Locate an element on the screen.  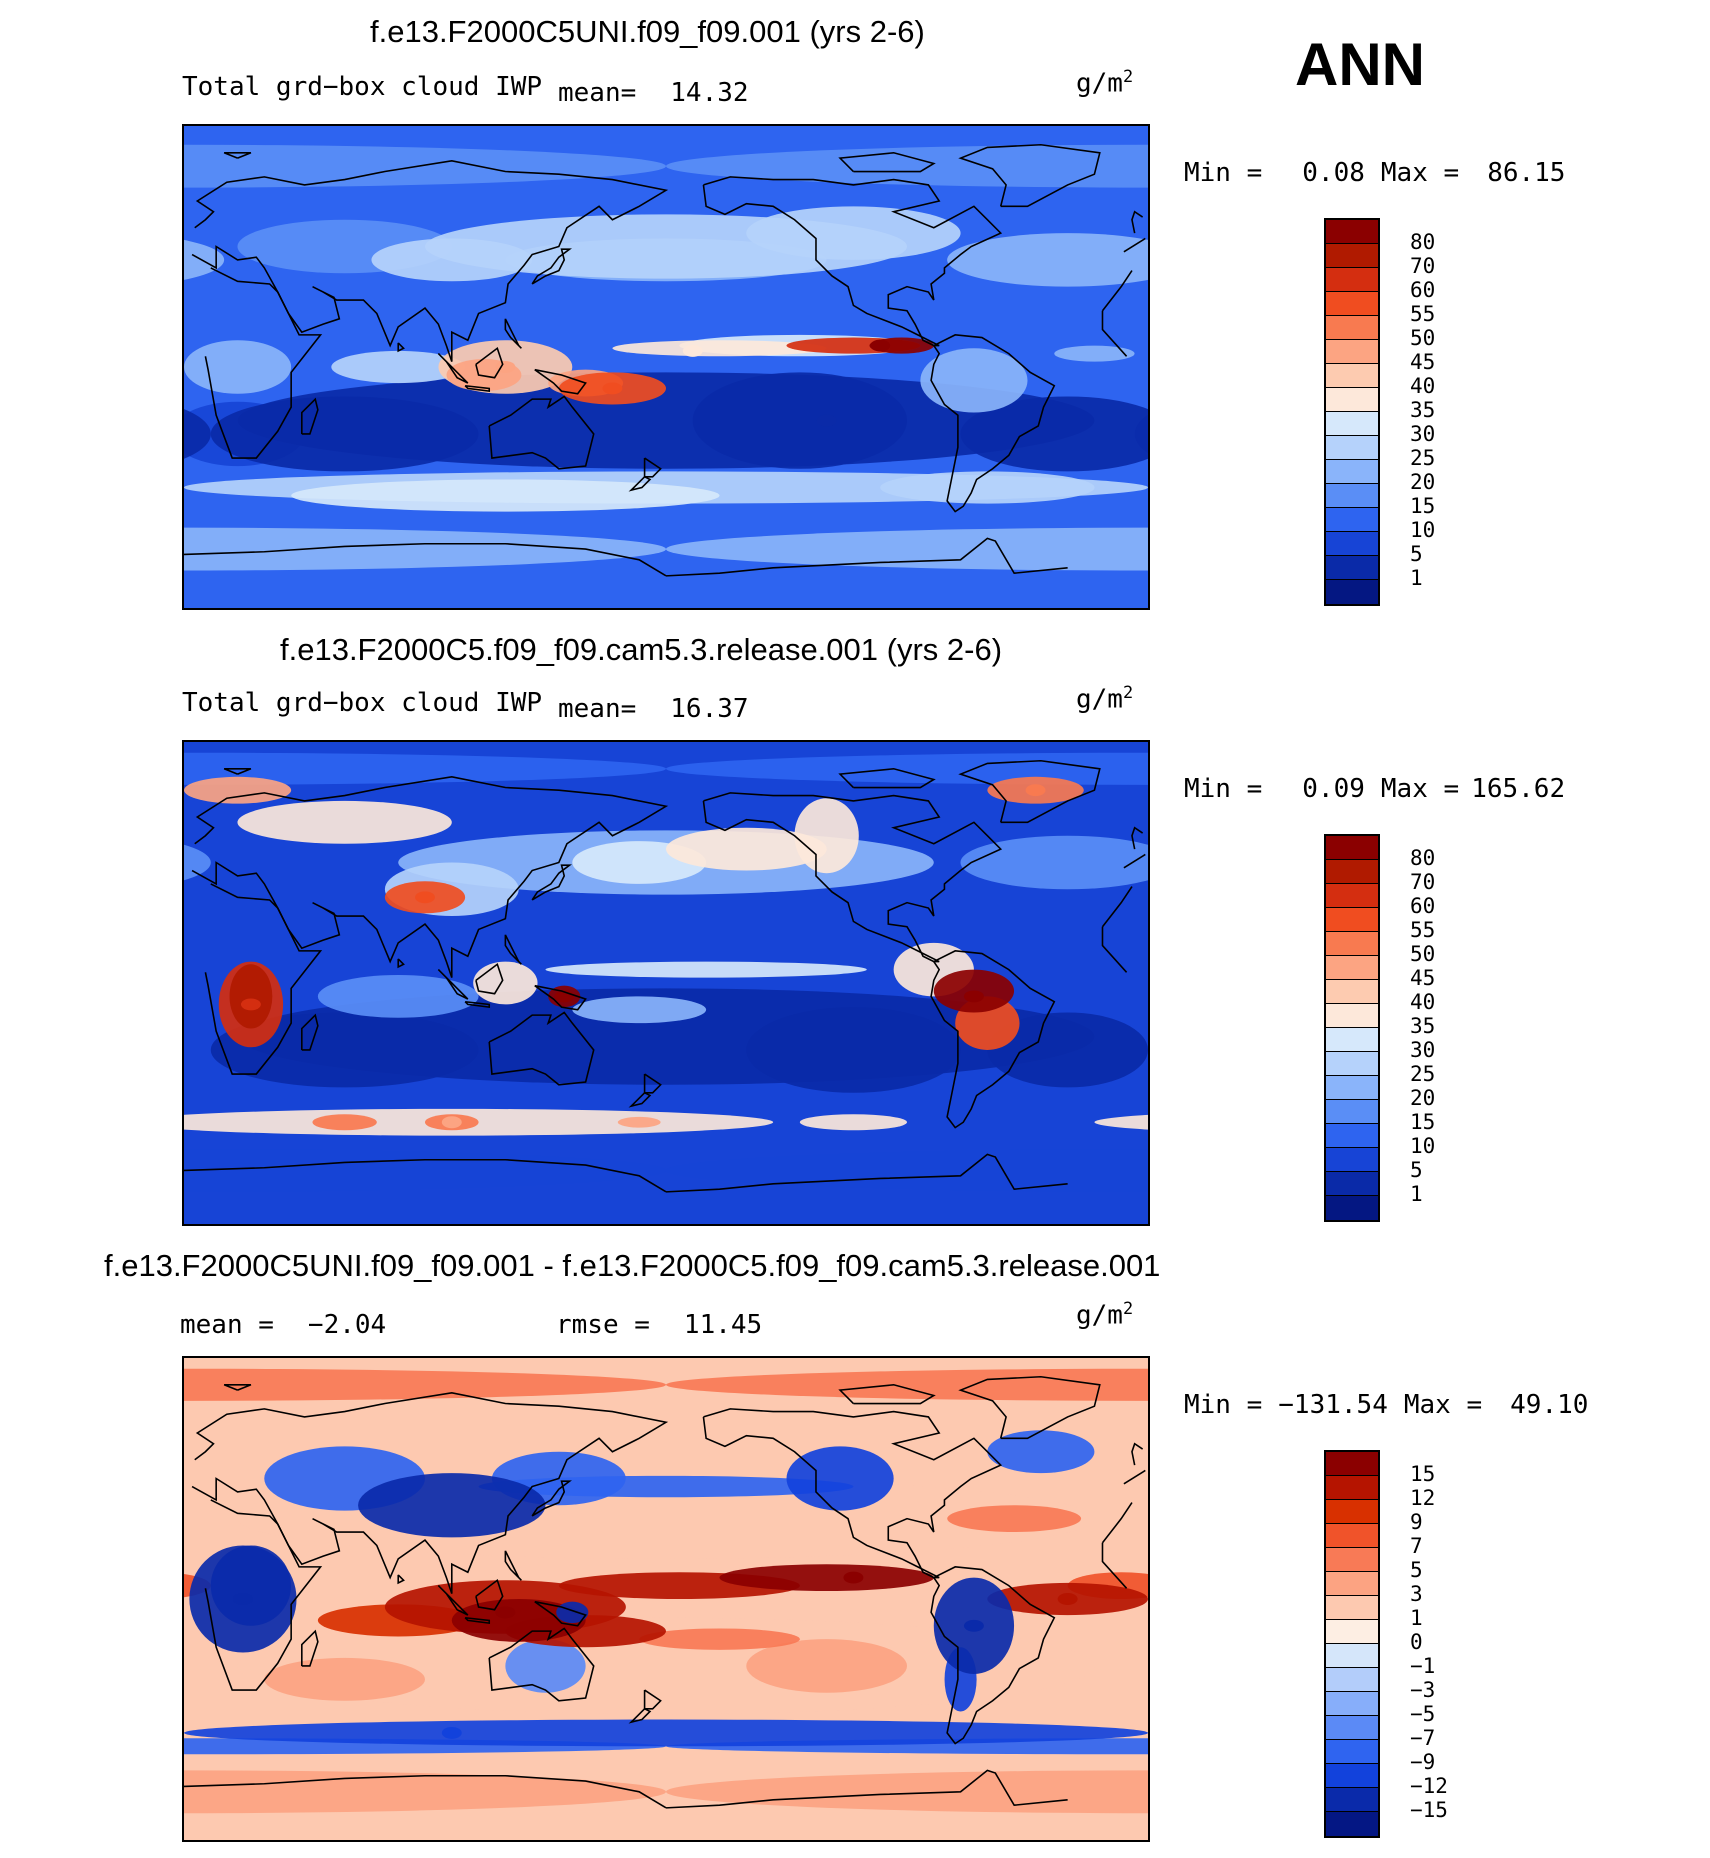
panel3-units-exp: 2 is located at coordinates (1128, 1308).